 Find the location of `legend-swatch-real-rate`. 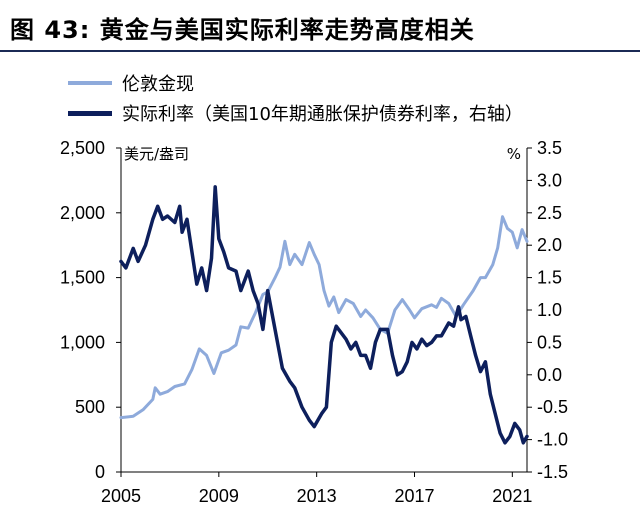

legend-swatch-real-rate is located at coordinates (90, 113).